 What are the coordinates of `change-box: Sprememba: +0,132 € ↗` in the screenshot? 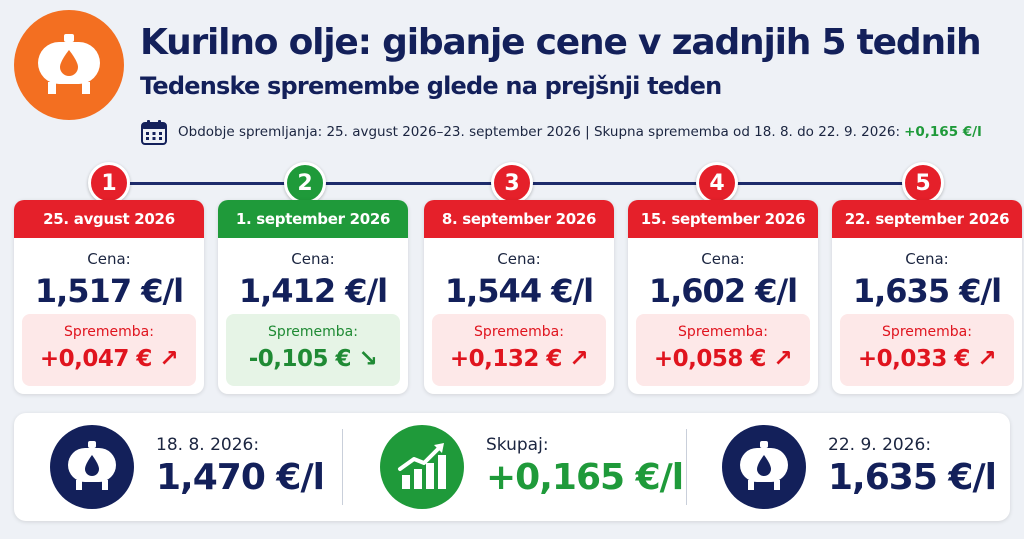 It's located at (519, 350).